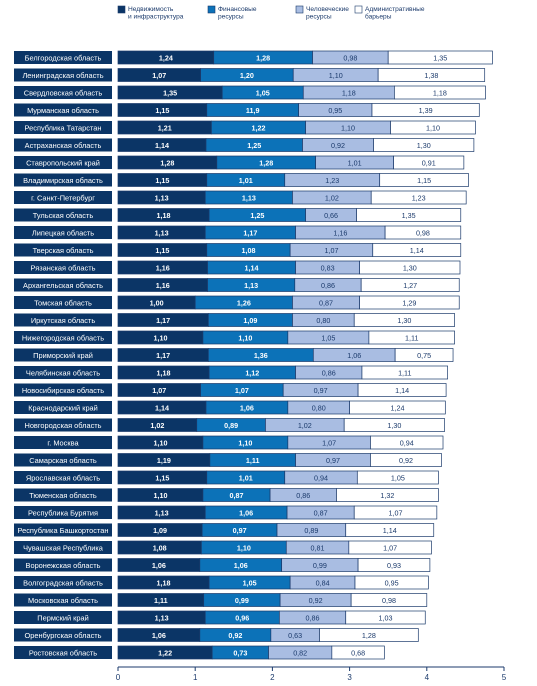  Describe the element at coordinates (250, 232) in the screenshot. I see `data-label: 1,17` at that location.